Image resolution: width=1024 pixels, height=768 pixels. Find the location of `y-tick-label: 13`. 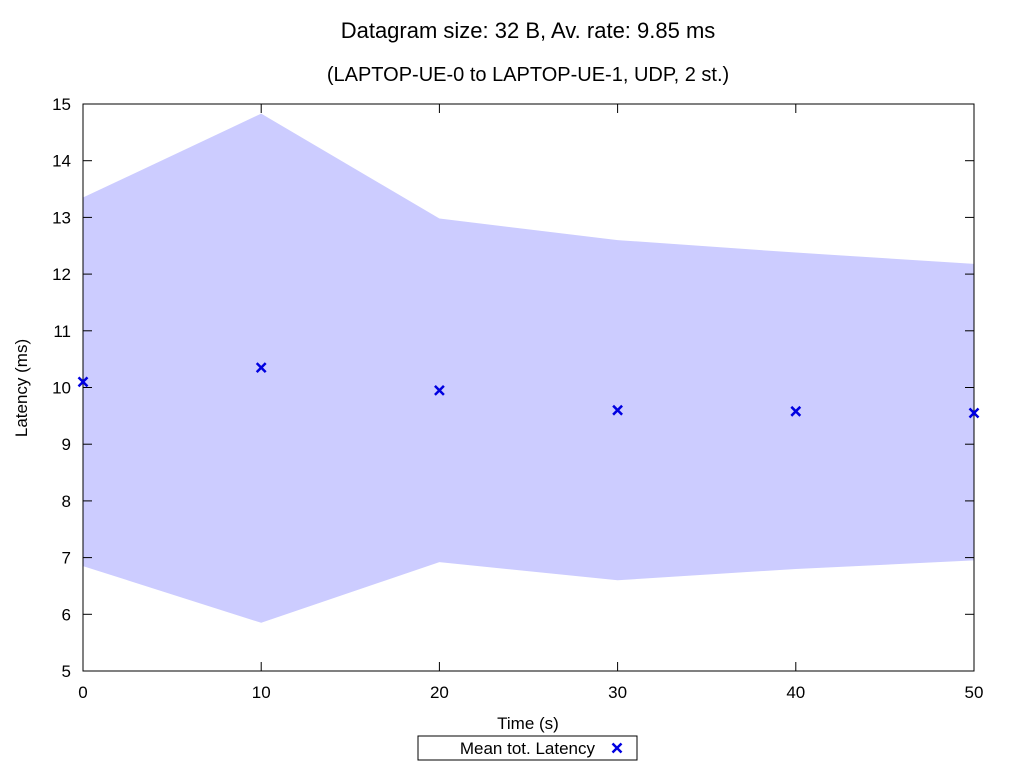

y-tick-label: 13 is located at coordinates (61, 217).